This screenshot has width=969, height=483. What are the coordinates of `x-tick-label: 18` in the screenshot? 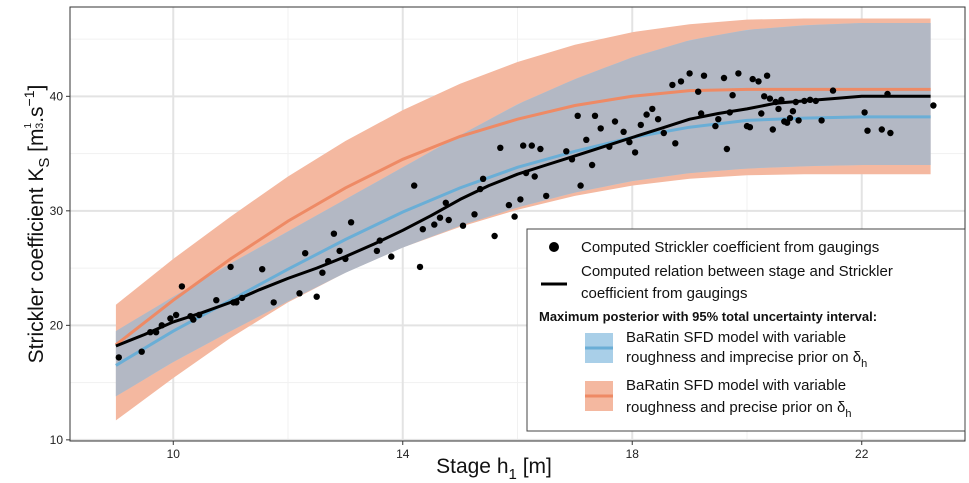 It's located at (633, 454).